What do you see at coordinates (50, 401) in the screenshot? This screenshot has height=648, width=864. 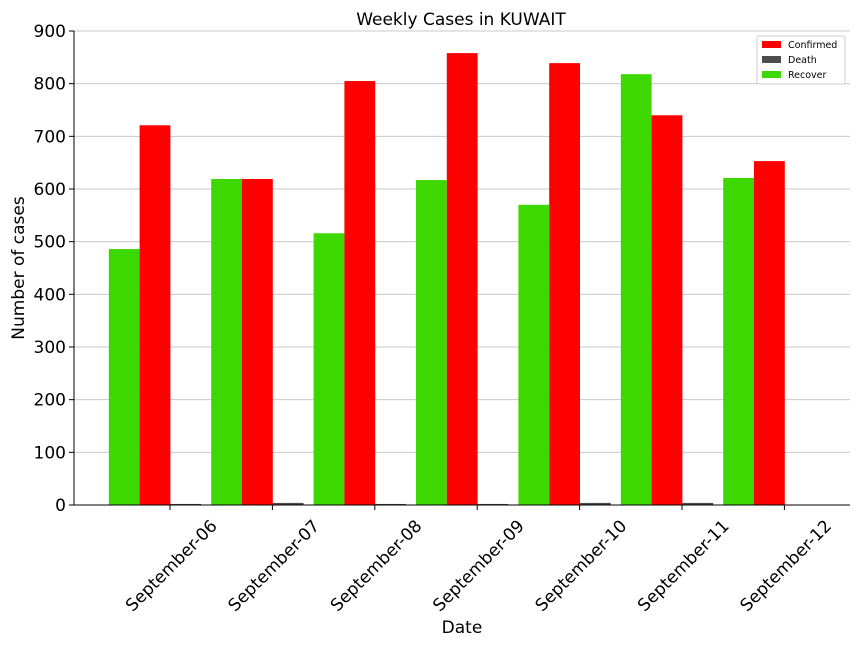 I see `y-tick-label: 200` at bounding box center [50, 401].